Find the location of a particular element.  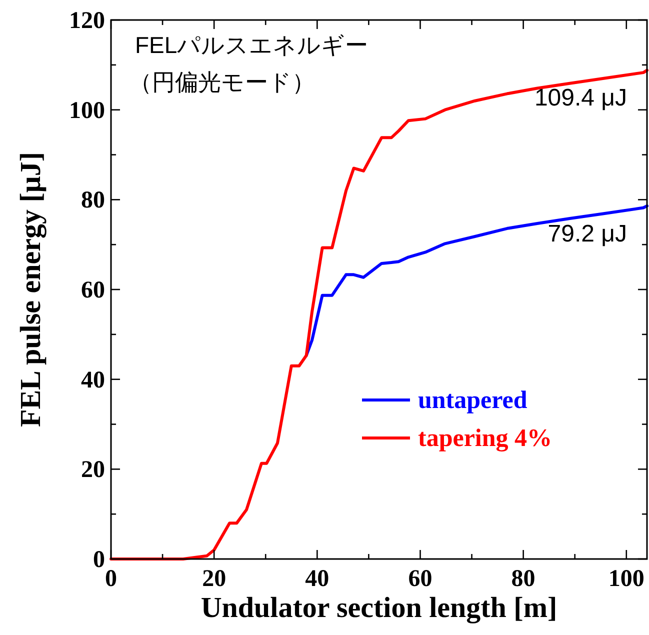

y-tick-label: 100 is located at coordinates (87, 111).